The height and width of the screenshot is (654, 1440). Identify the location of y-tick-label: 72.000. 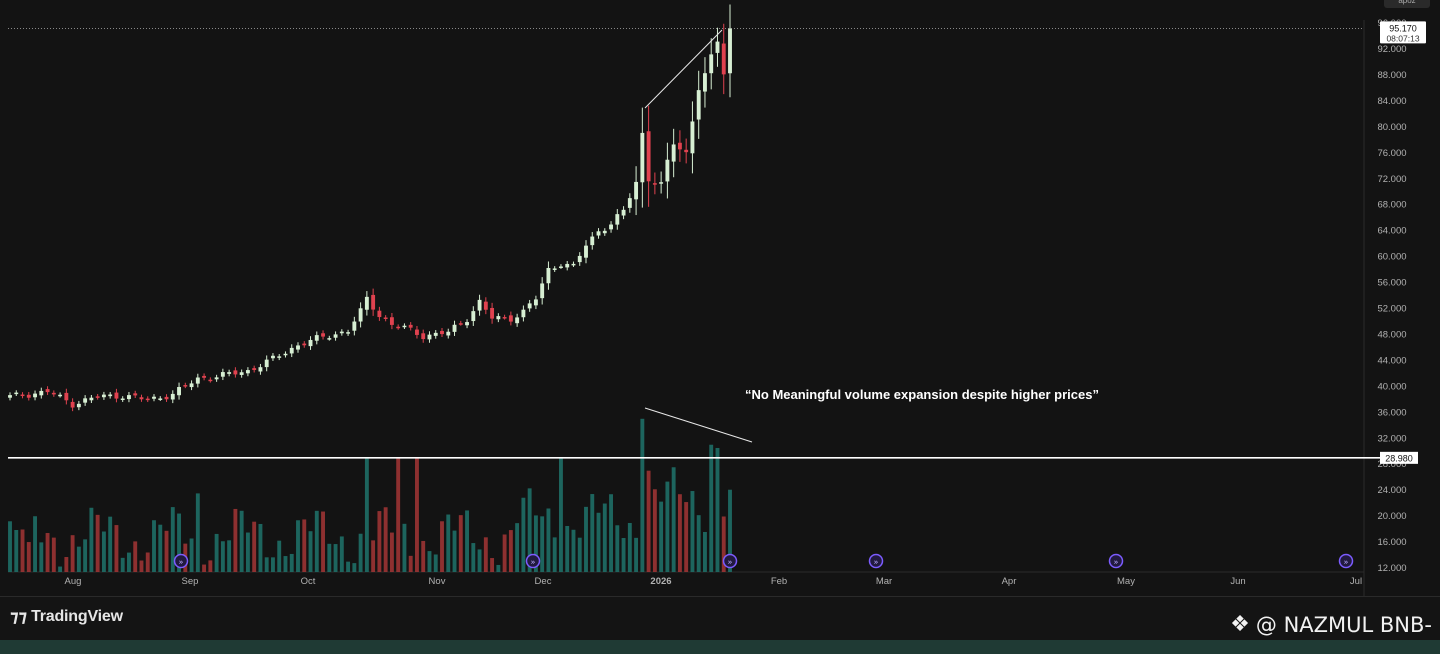
(1391, 179).